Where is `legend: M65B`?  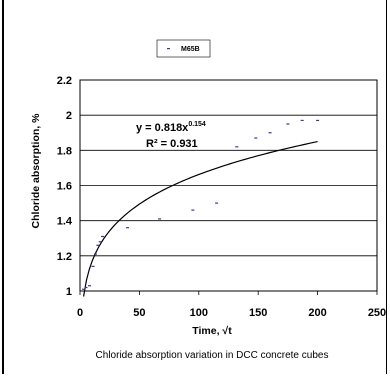 legend: M65B is located at coordinates (183, 48).